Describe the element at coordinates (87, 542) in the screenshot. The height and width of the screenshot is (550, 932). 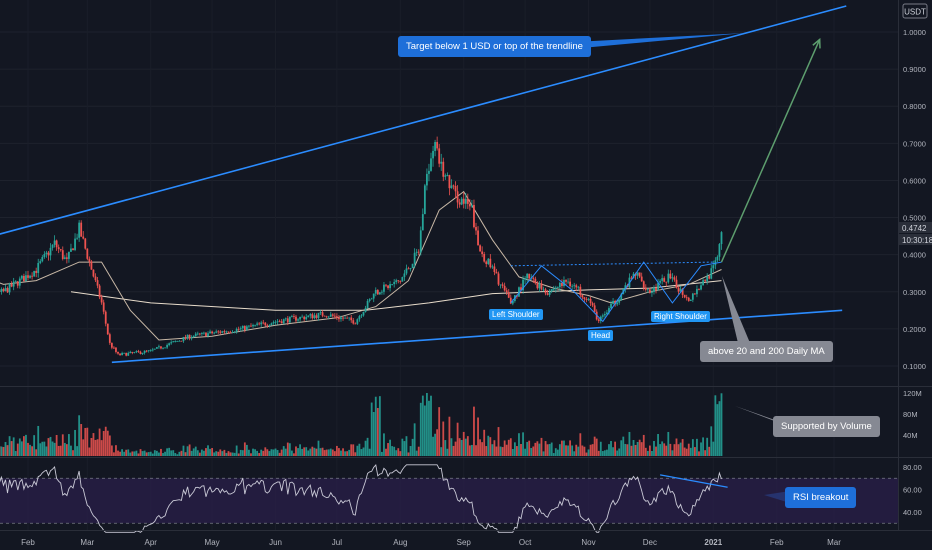
I see `time-tick-label: Mar` at that location.